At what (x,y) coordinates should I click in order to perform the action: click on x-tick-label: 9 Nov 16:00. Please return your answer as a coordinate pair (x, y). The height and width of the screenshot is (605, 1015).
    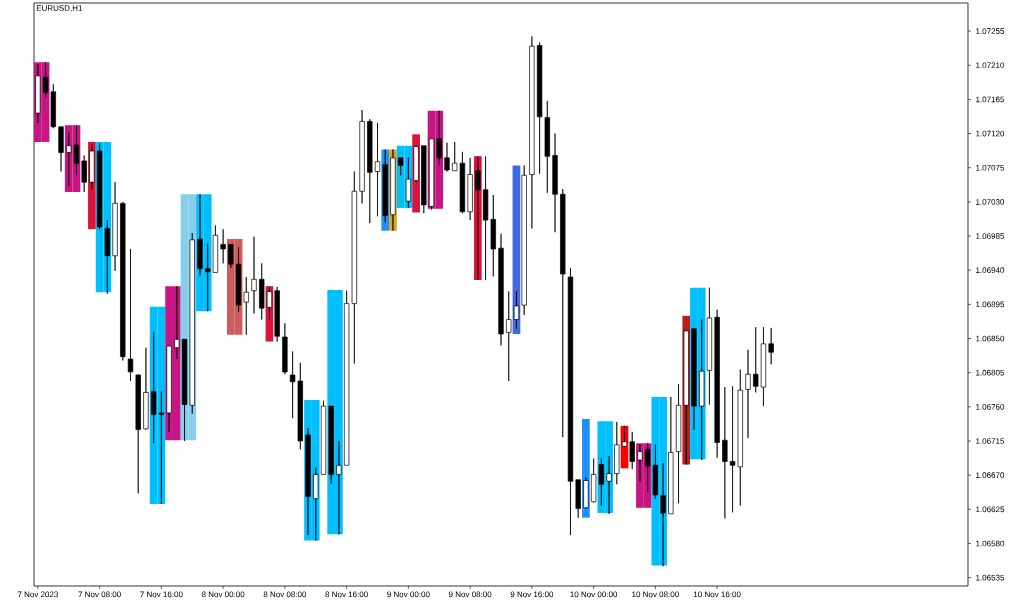
    Looking at the image, I should click on (532, 594).